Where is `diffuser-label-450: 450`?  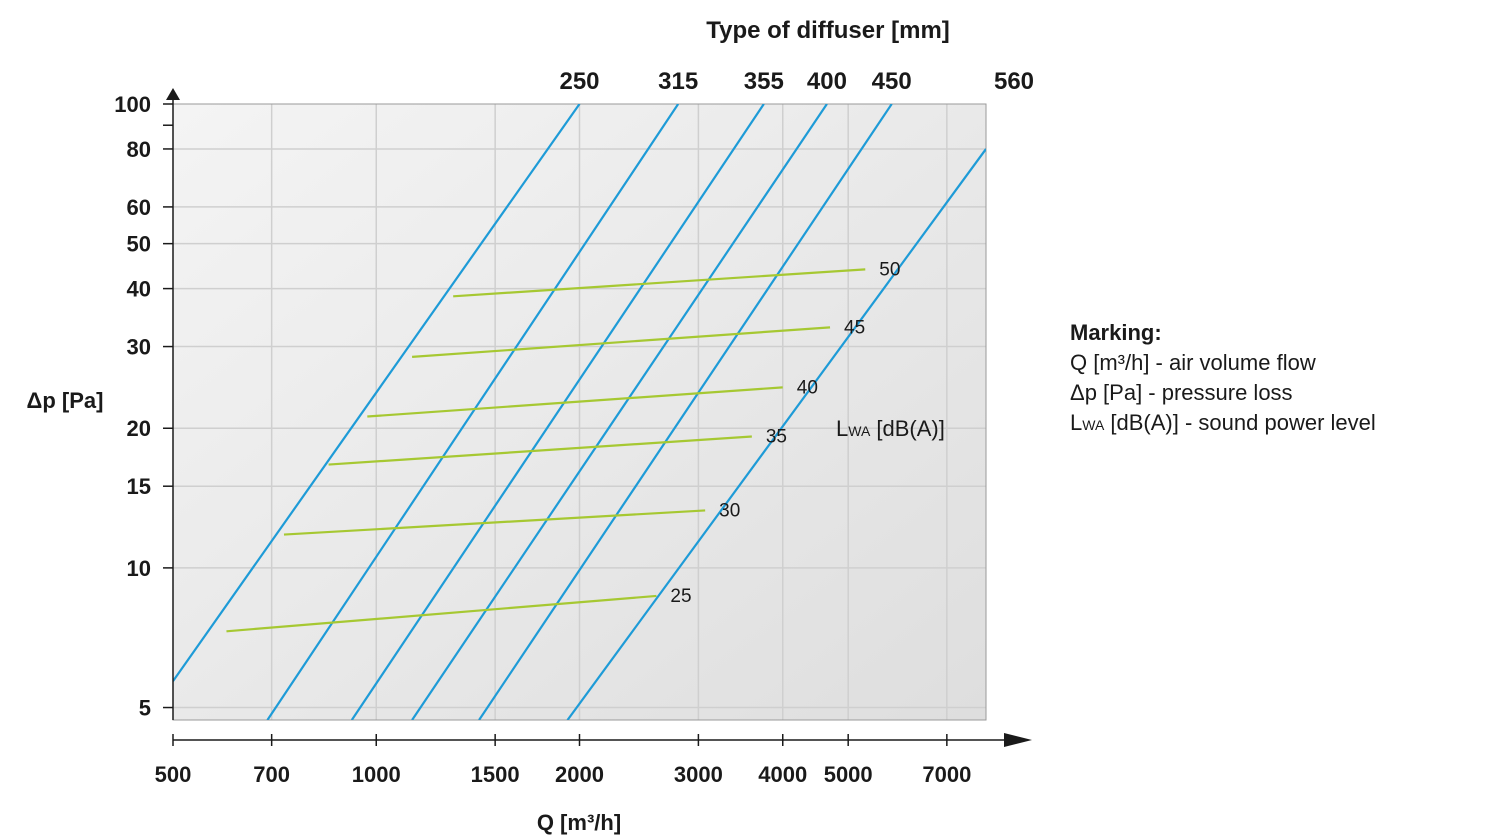
diffuser-label-450: 450 is located at coordinates (892, 81).